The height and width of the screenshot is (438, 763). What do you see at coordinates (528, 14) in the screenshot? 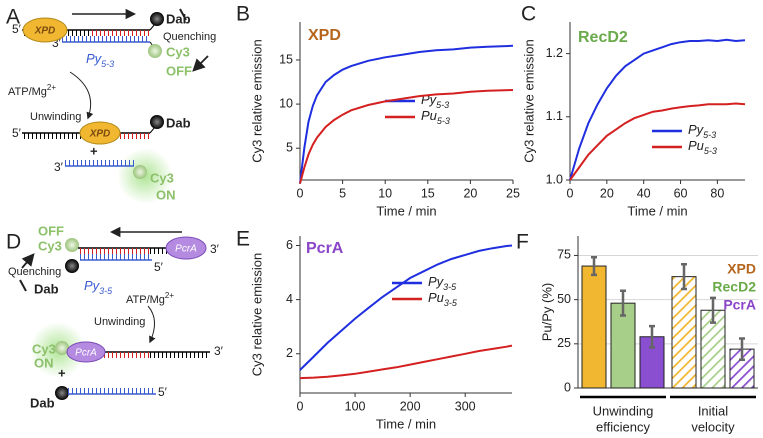
I see `panel-letter: C` at bounding box center [528, 14].